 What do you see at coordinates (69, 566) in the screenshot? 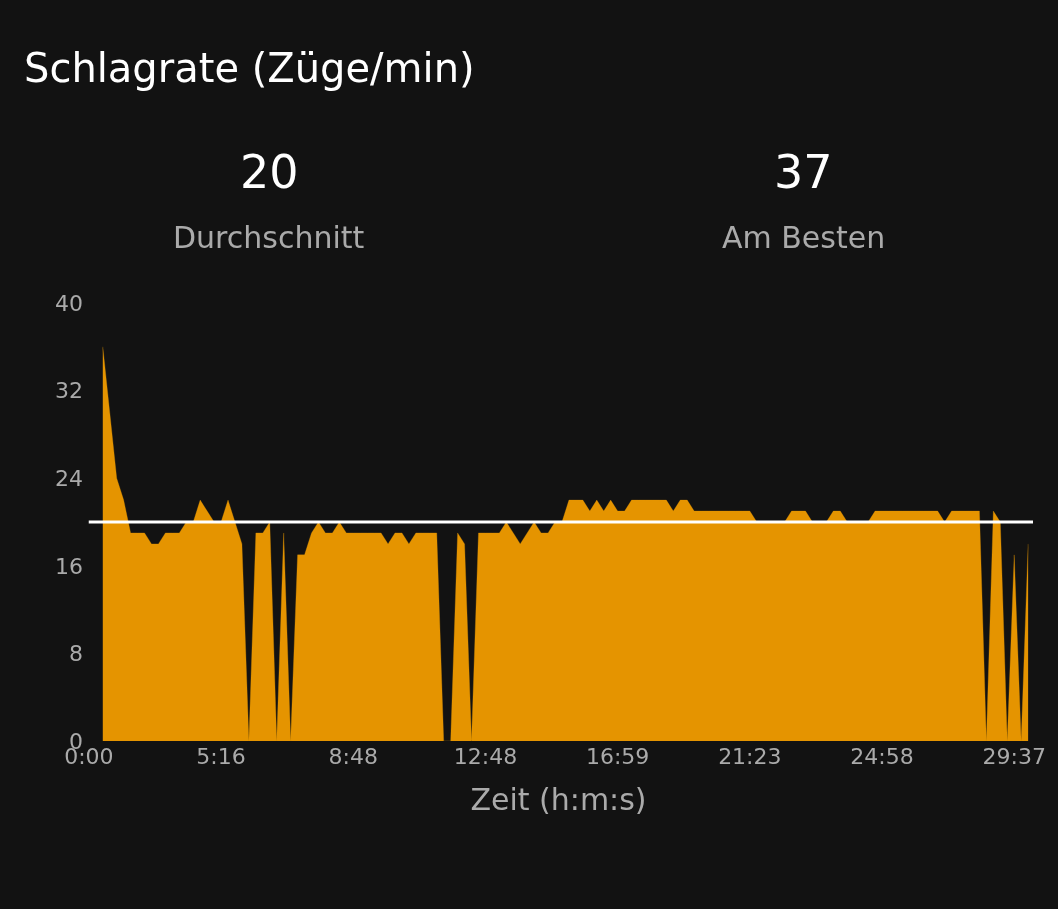
I see `y-tick-label: 16` at bounding box center [69, 566].